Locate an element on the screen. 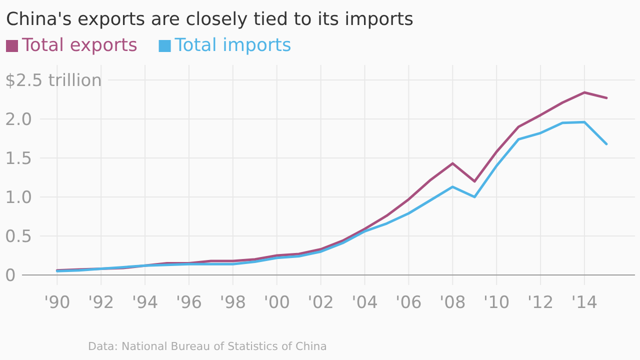 The width and height of the screenshot is (640, 360). x-tick-label: '90 is located at coordinates (57, 303).